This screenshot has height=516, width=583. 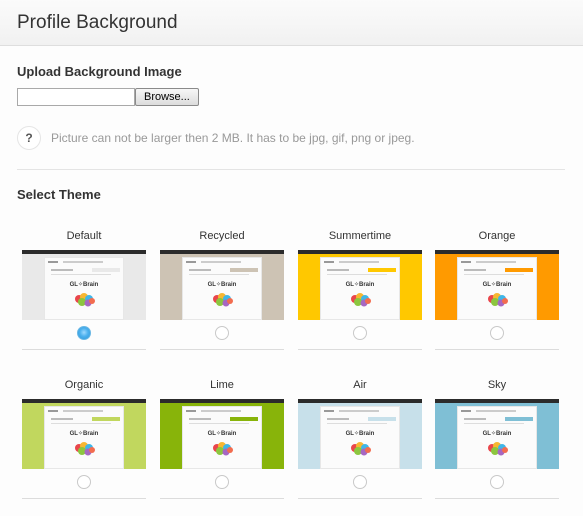 I want to click on theme-label: Sky, so click(x=497, y=385).